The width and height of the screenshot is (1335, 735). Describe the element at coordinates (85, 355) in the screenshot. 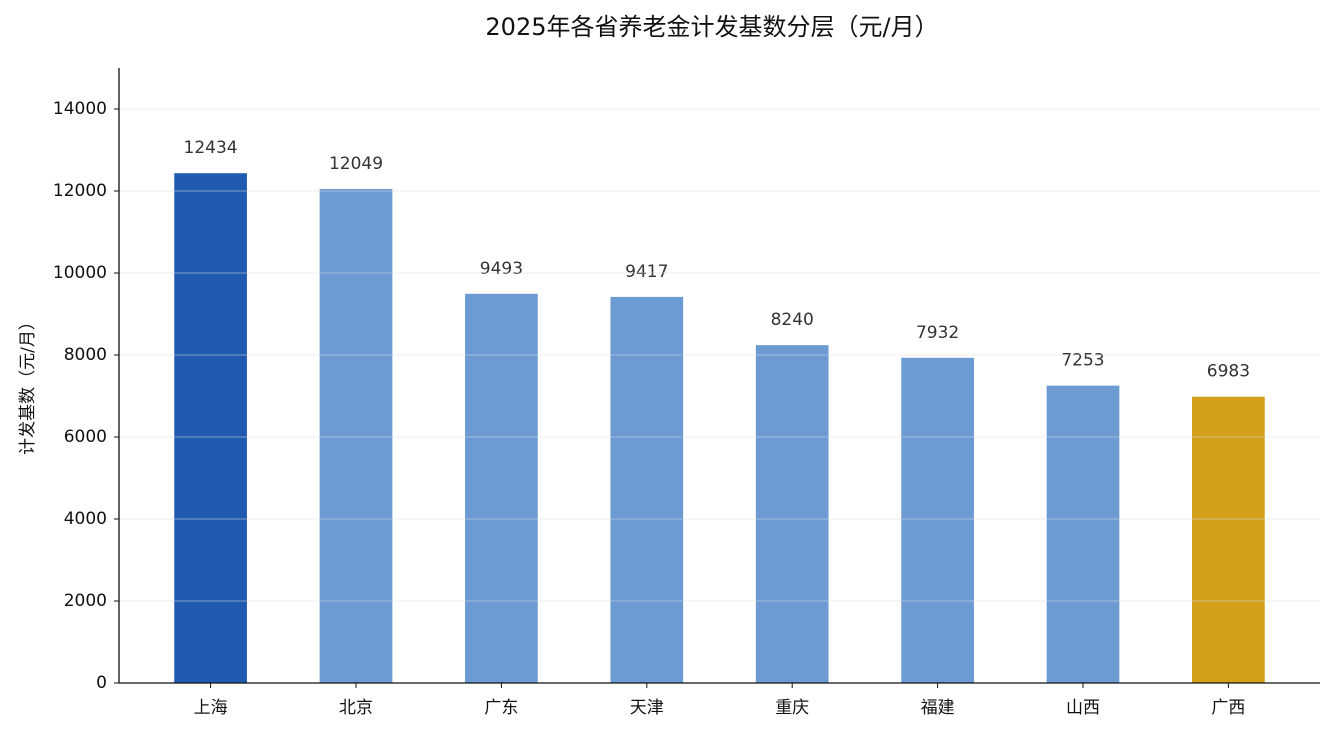

I see `y-tick-label: 8000` at that location.